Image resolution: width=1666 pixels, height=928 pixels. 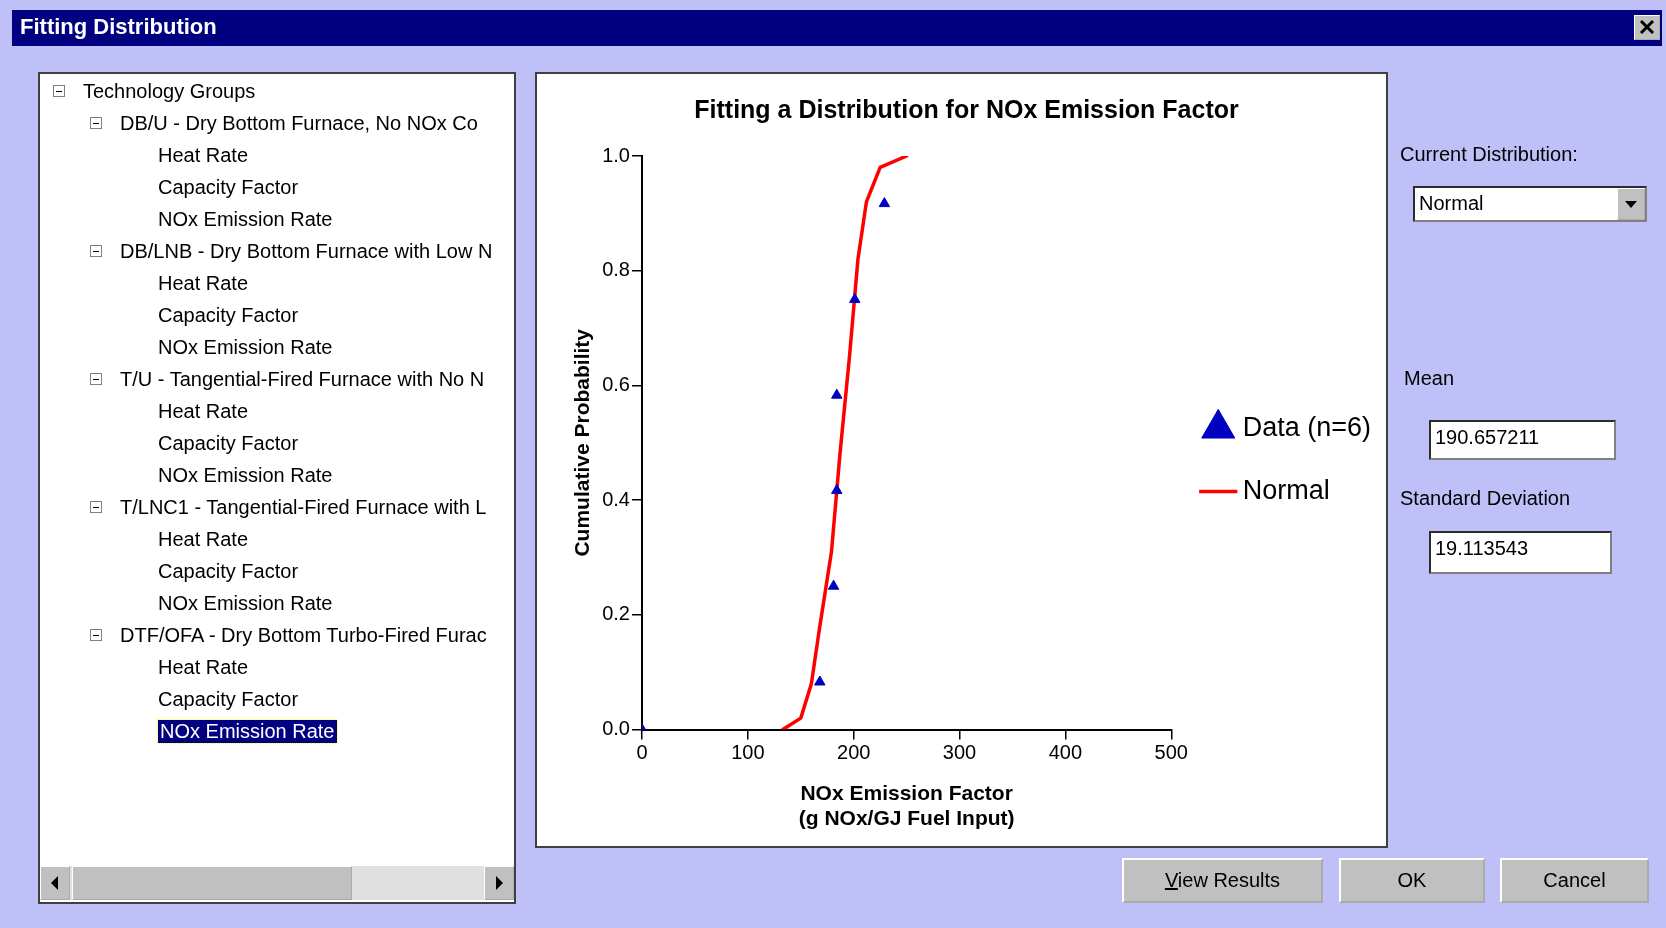 What do you see at coordinates (306, 251) in the screenshot?
I see `text: DB/LNB - Dry Bottom Furnace with Low N` at bounding box center [306, 251].